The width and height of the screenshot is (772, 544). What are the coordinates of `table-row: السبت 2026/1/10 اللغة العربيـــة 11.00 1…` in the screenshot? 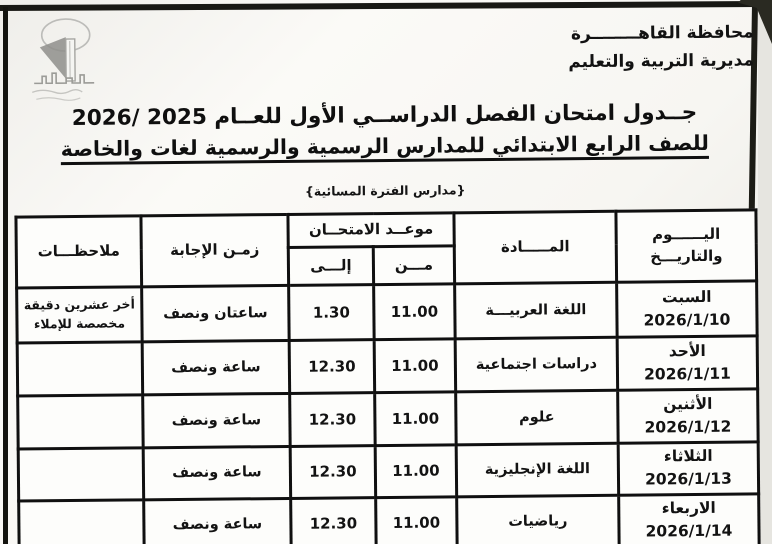 It's located at (387, 312).